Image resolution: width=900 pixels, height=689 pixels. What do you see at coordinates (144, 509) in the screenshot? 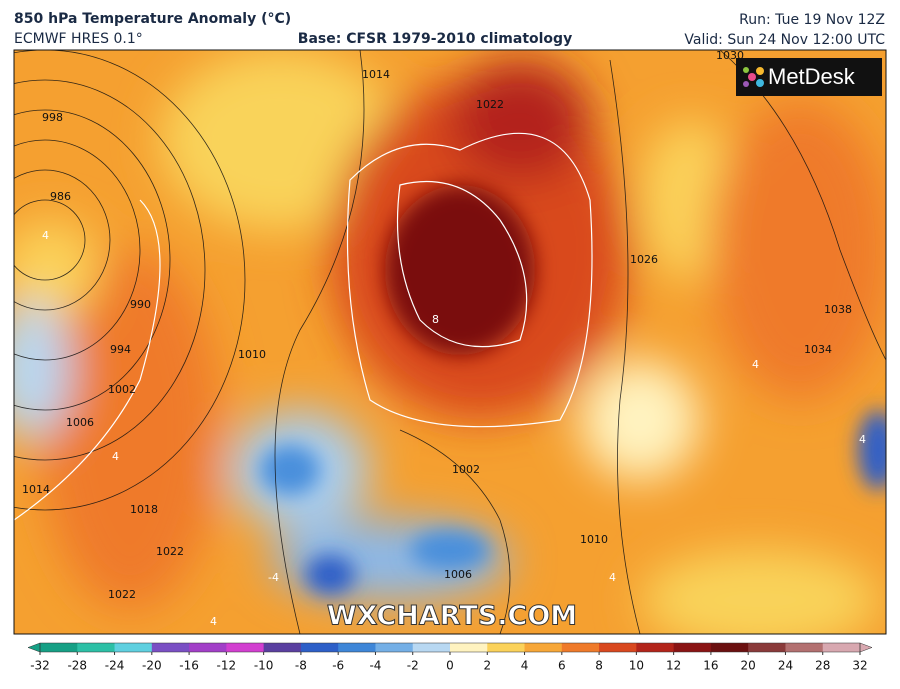
I see `isobar-label: 1018` at bounding box center [144, 509].